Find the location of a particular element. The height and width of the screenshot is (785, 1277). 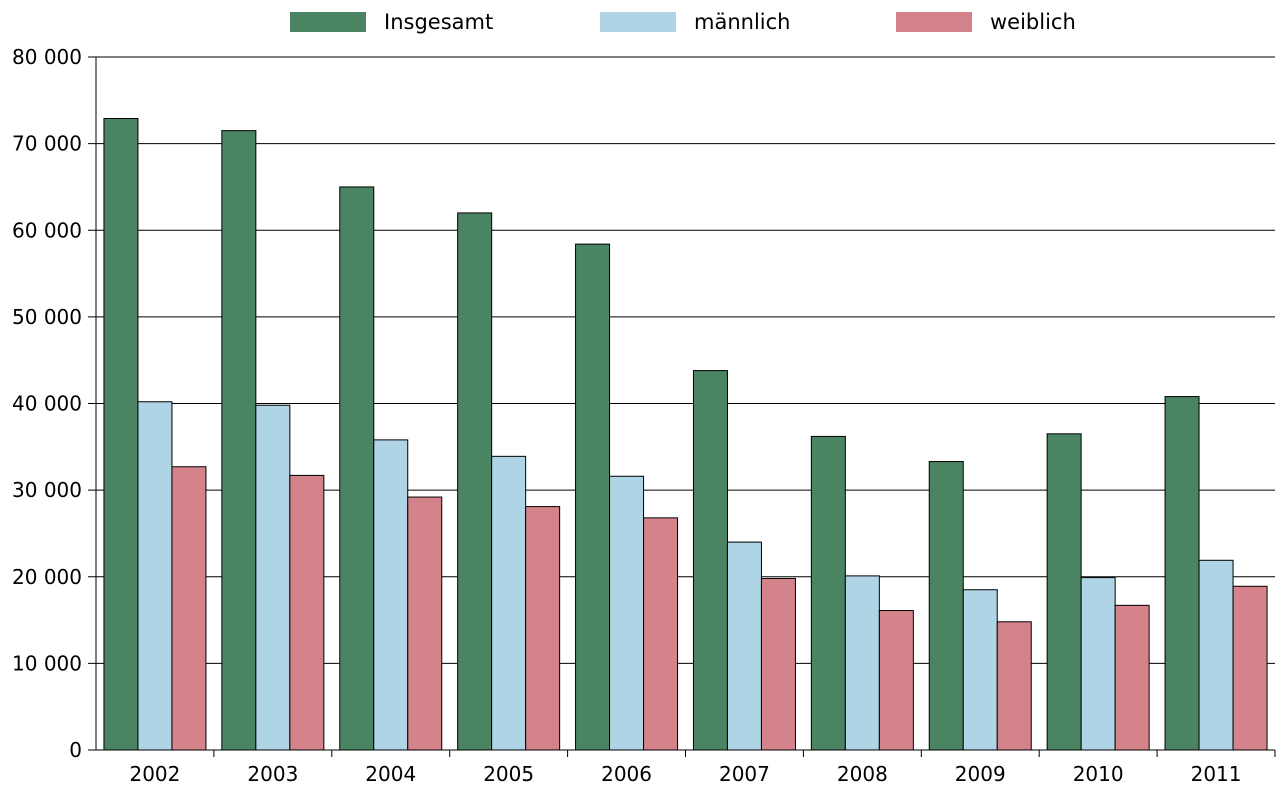

y-tick-label: 40 000 is located at coordinates (47, 404).